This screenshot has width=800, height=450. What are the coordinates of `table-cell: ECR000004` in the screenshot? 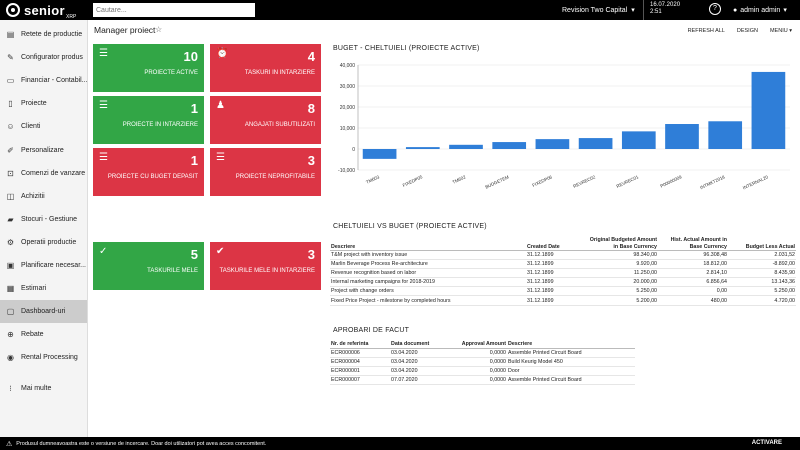 It's located at (360, 362).